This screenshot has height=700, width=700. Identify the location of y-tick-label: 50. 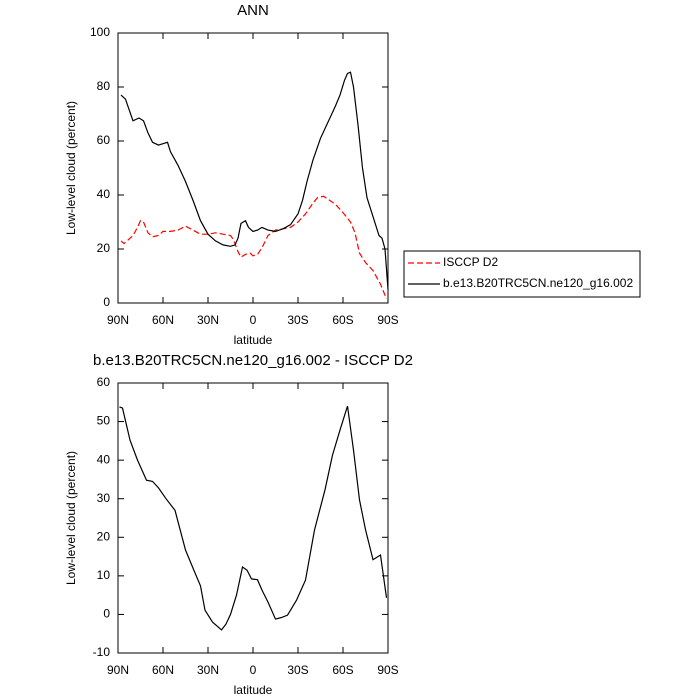
(104, 421).